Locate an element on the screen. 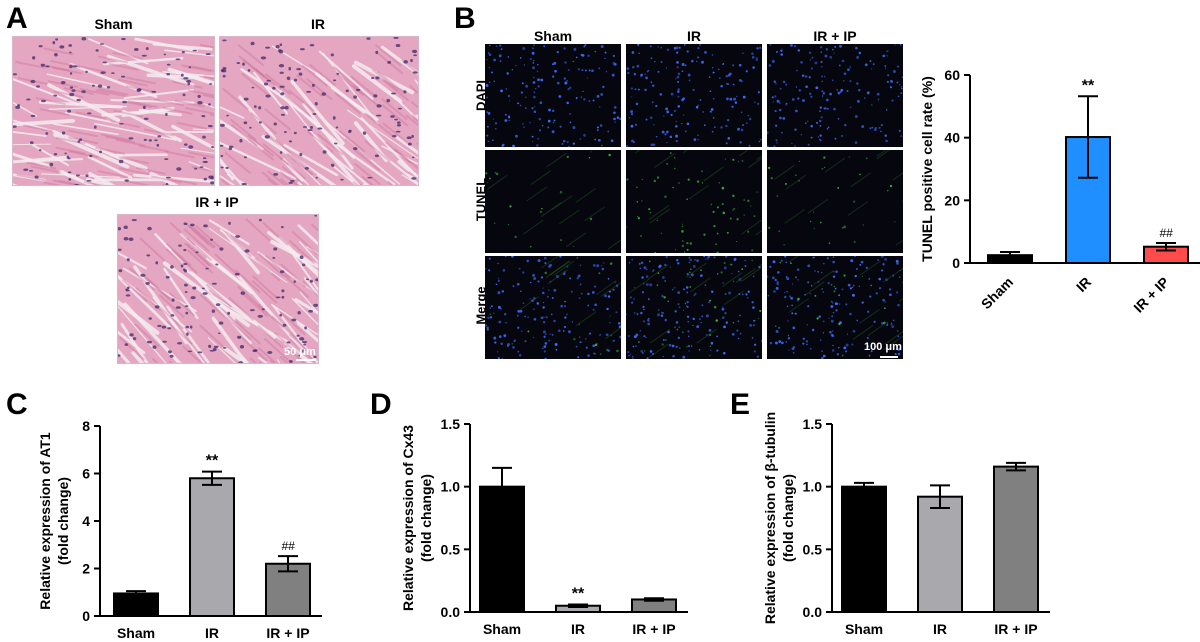  he-scale-bar is located at coordinates (306, 360).